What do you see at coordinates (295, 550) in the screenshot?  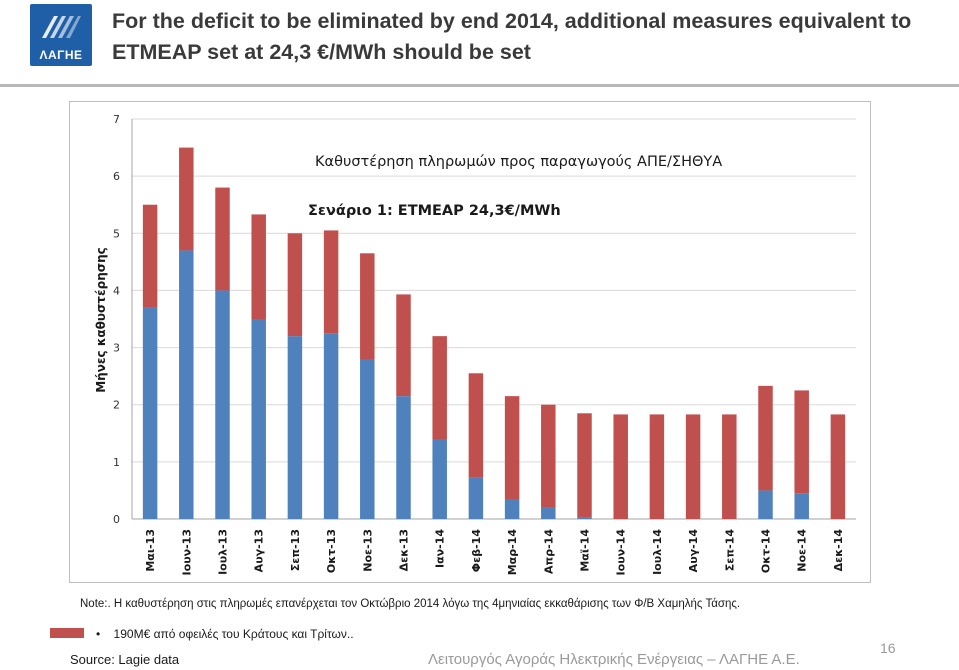 I see `x-tick-label: Σεπ-13` at bounding box center [295, 550].